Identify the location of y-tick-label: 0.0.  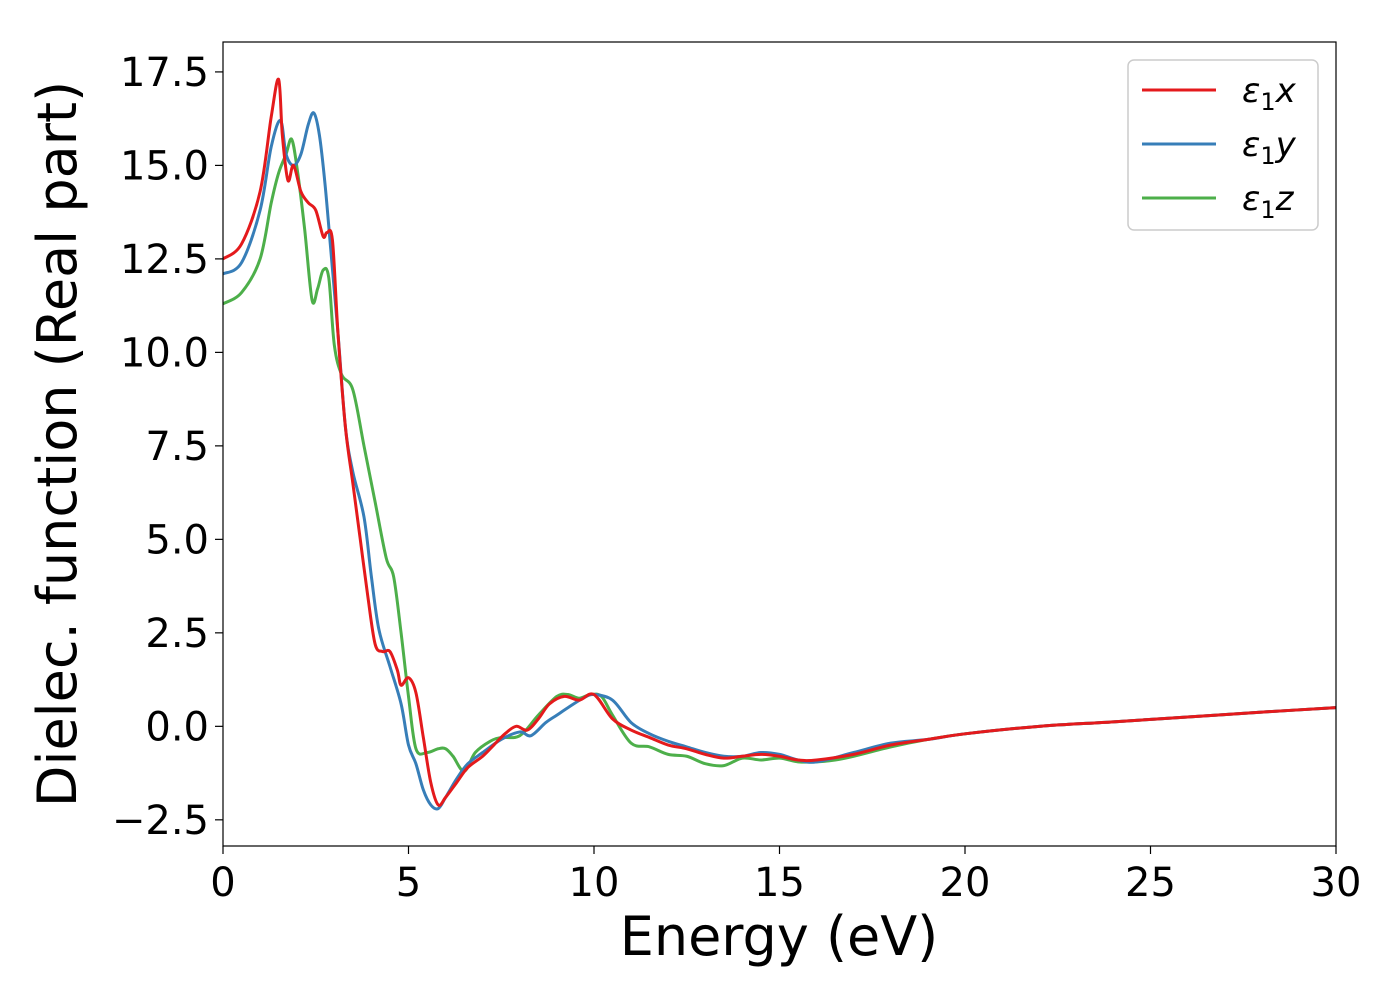
(177, 727).